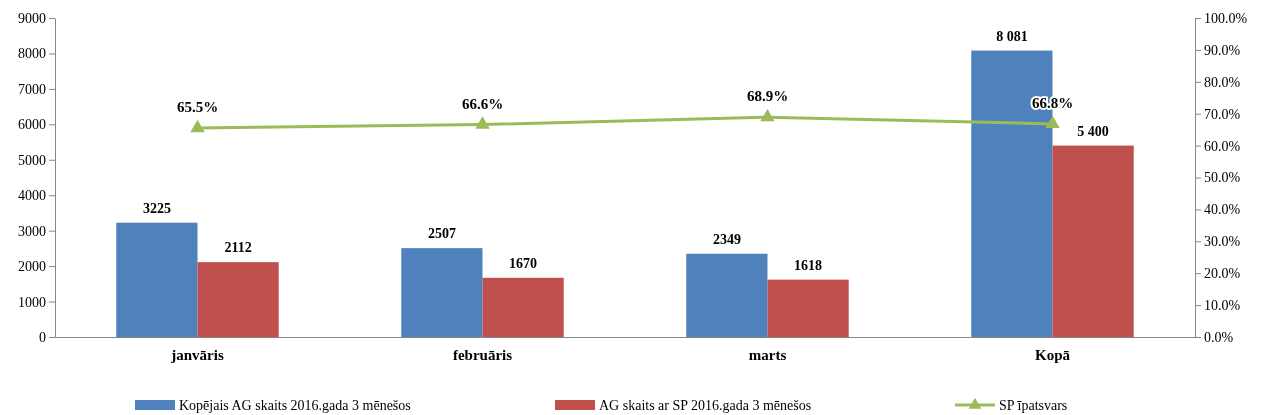 Image resolution: width=1268 pixels, height=415 pixels. Describe the element at coordinates (295, 405) in the screenshot. I see `legend-label: Kopējais AG skaits 2016.gada 3 mēnešos` at that location.